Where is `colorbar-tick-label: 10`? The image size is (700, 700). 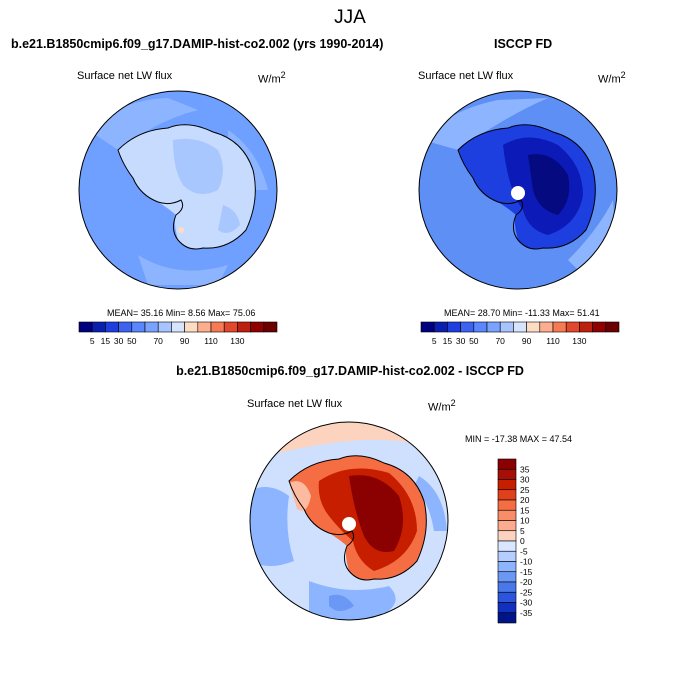
colorbar-tick-label: 10 is located at coordinates (525, 521).